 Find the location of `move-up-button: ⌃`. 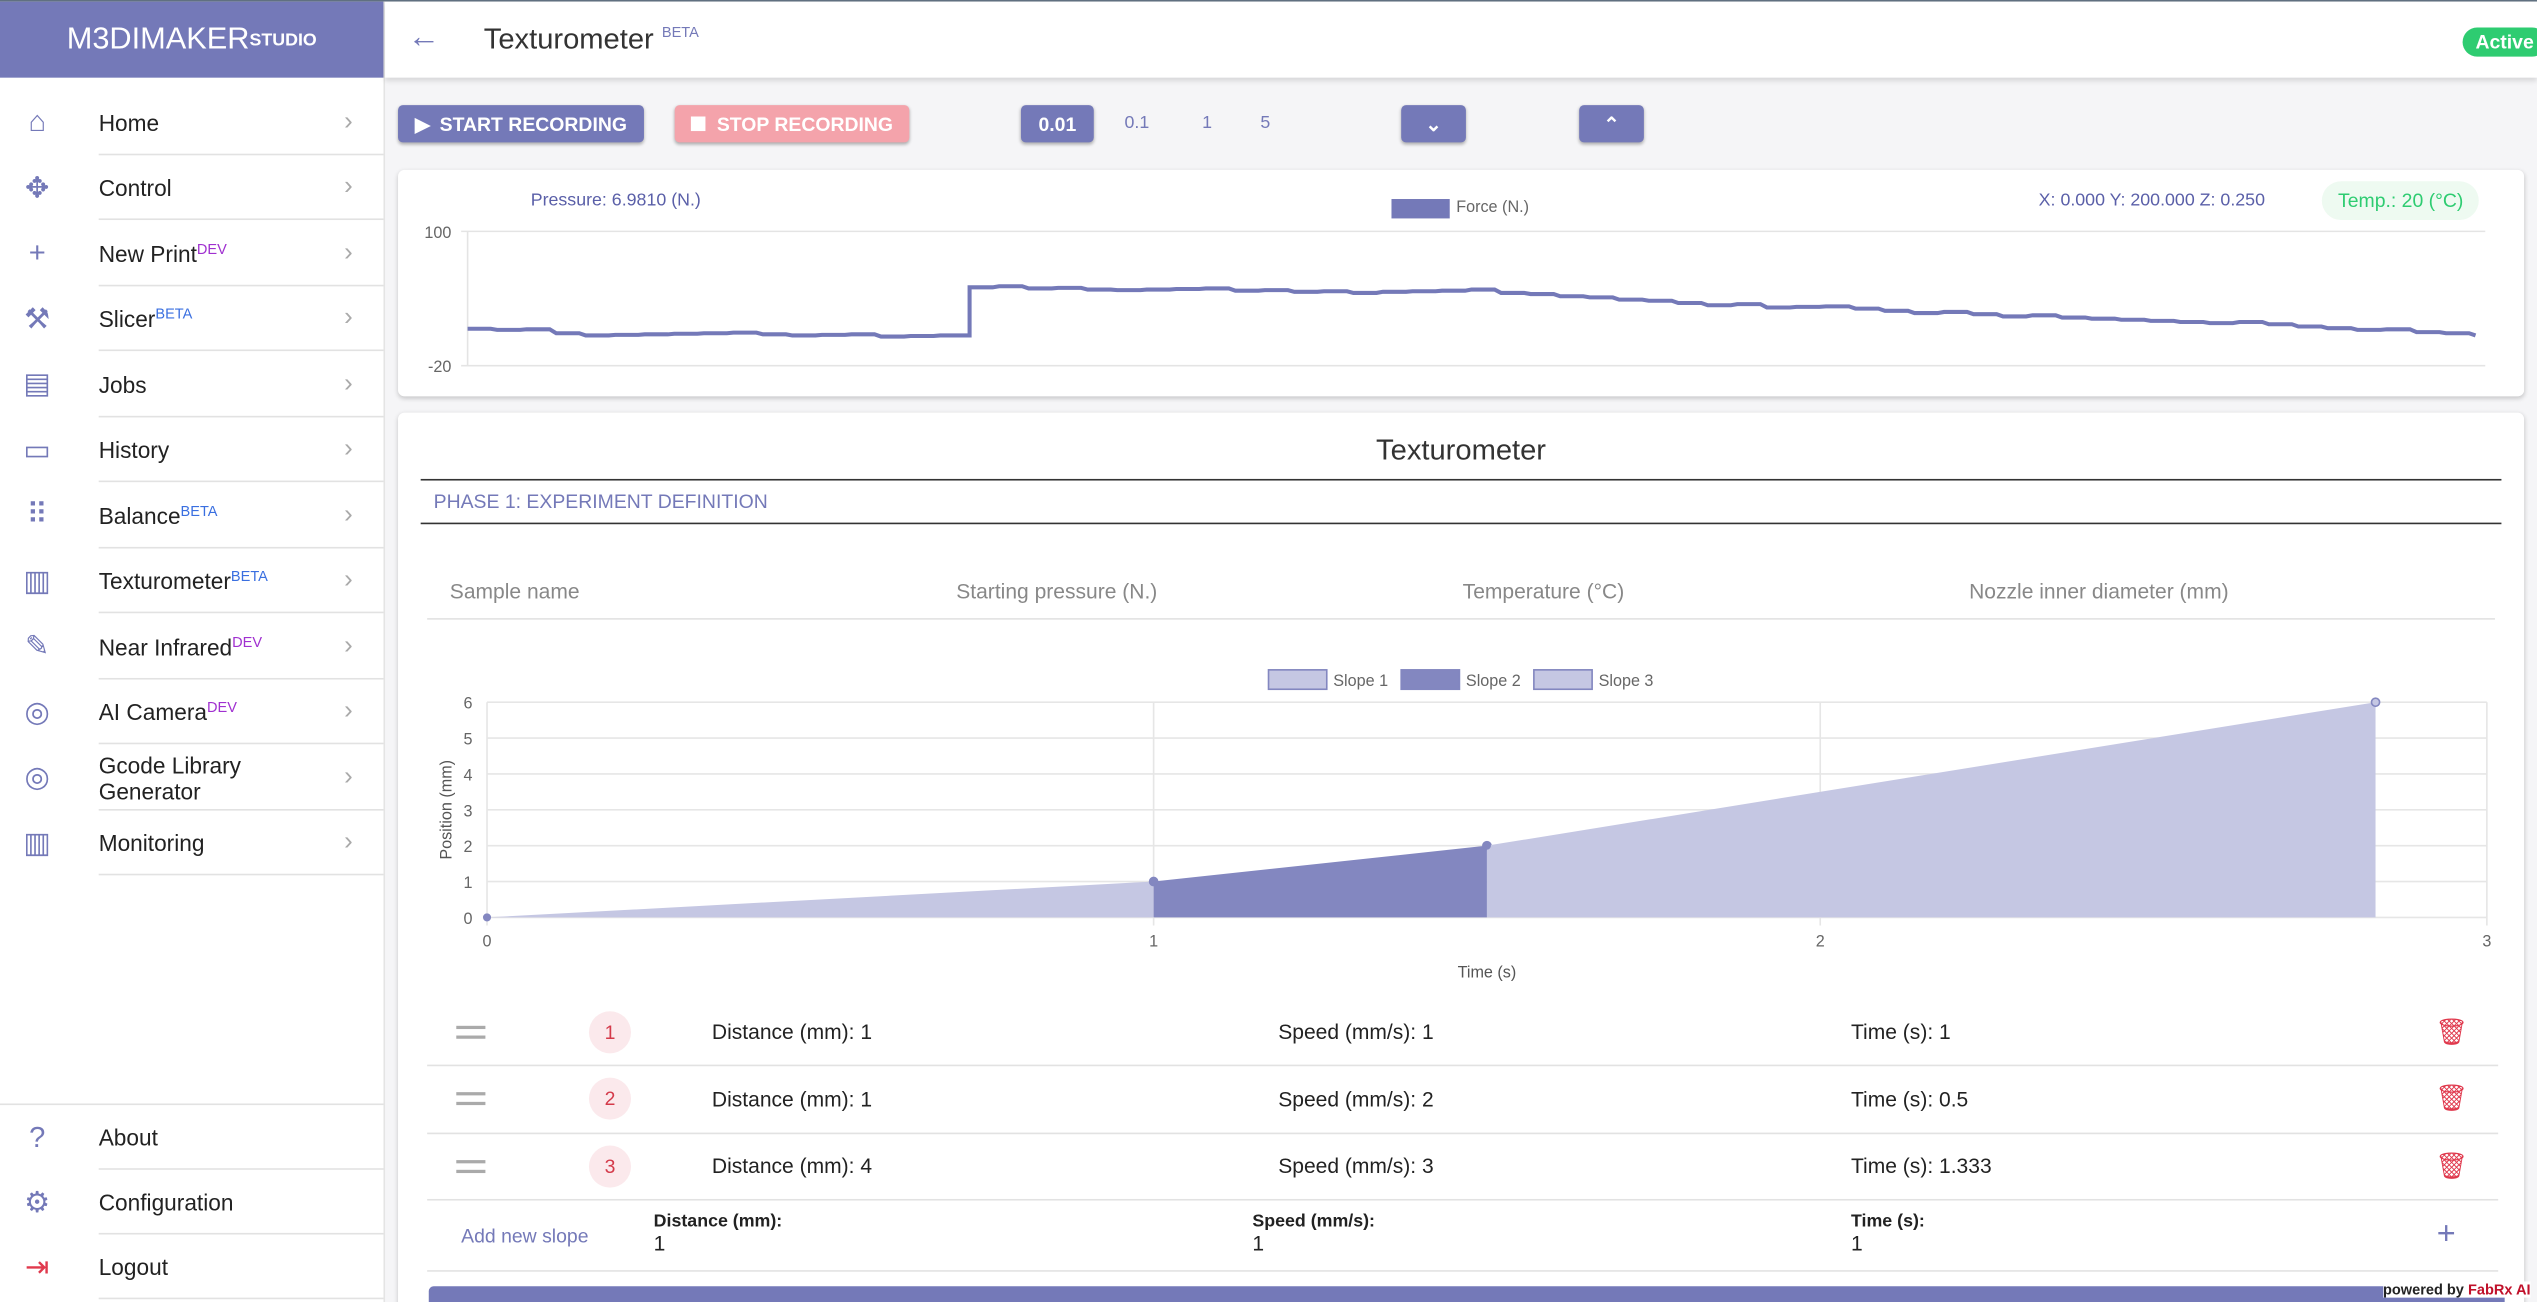

move-up-button: ⌃ is located at coordinates (1611, 124).